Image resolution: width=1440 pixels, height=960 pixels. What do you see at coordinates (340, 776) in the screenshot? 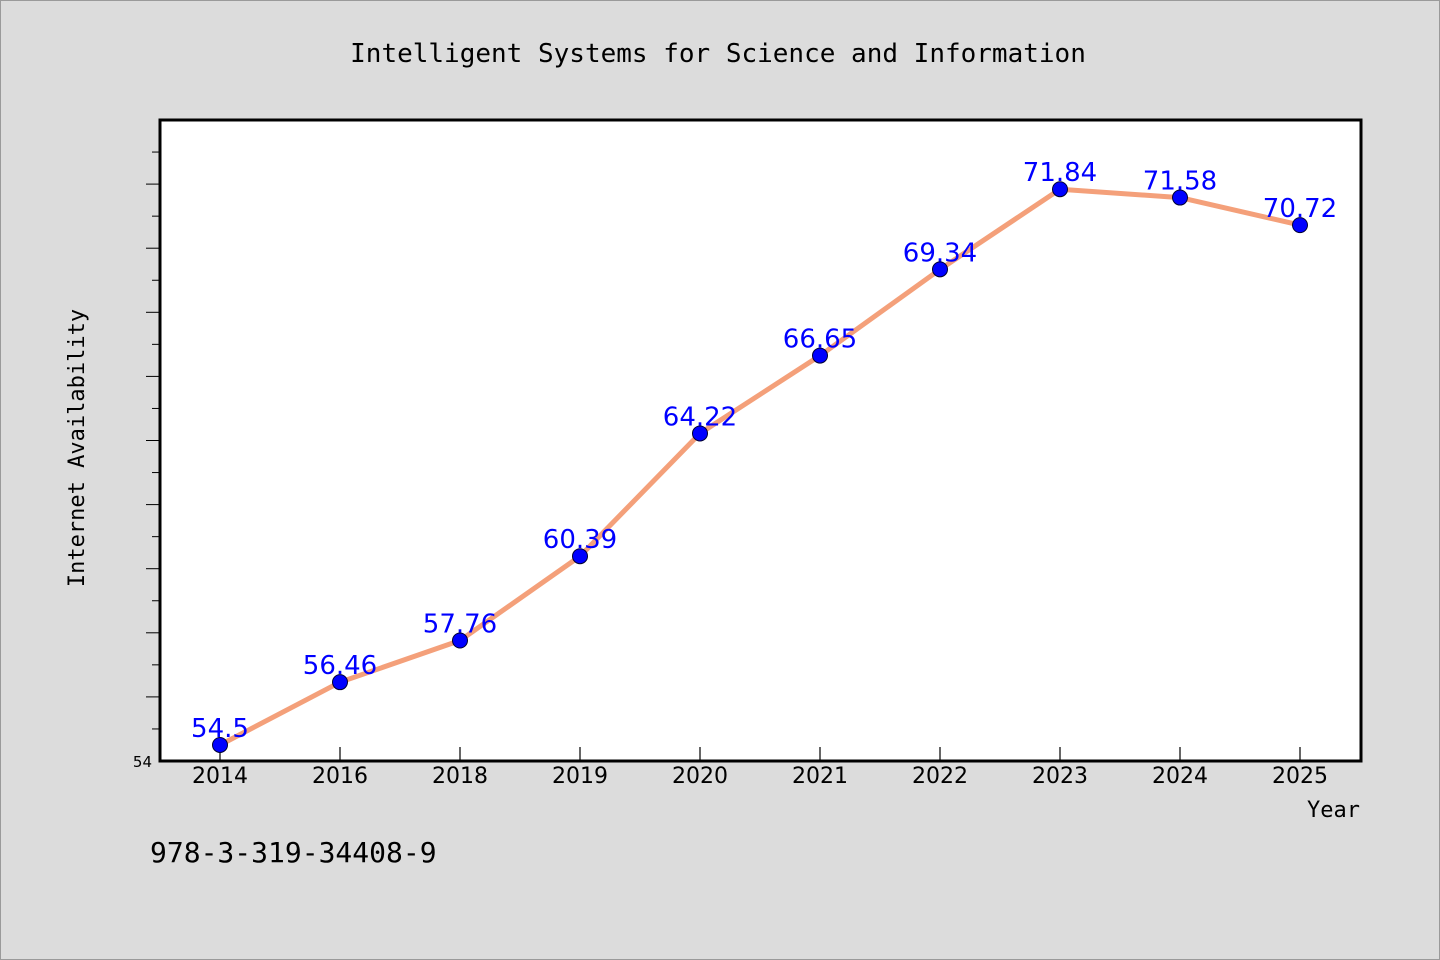
I see `x-tick-label: 2016` at bounding box center [340, 776].